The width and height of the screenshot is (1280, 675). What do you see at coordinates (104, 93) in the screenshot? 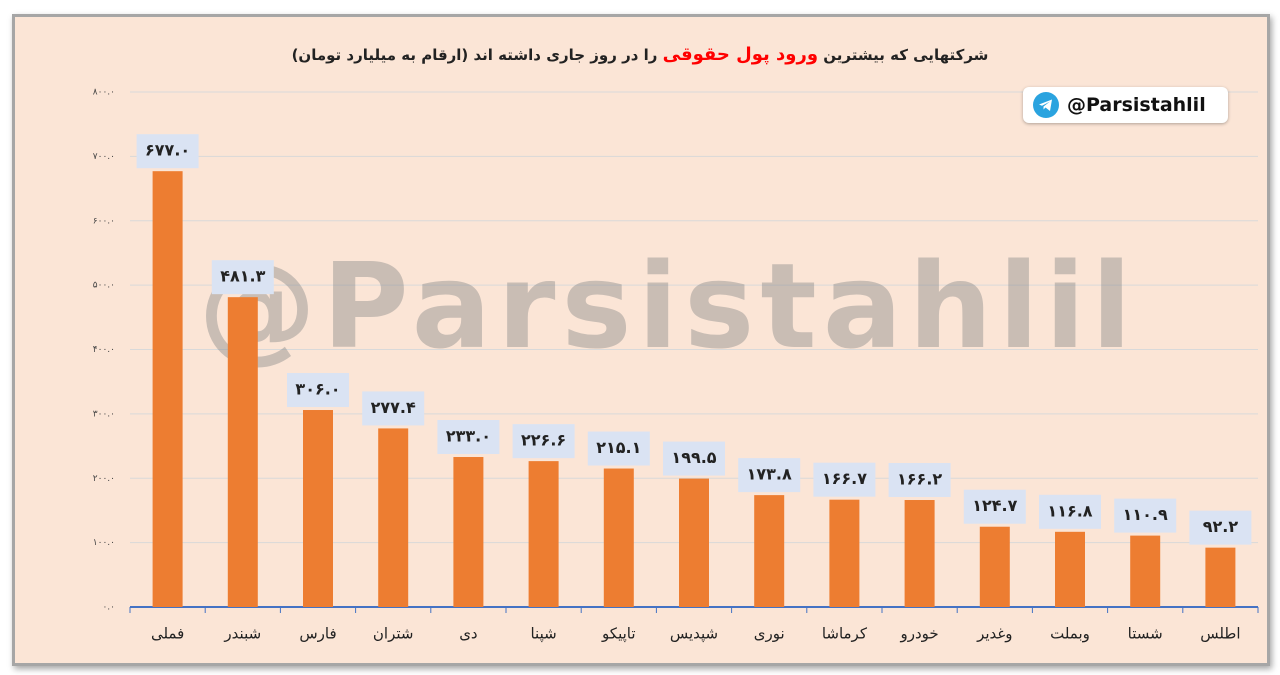
I see `y-tick-label: ۸۰۰.۰` at bounding box center [104, 93].